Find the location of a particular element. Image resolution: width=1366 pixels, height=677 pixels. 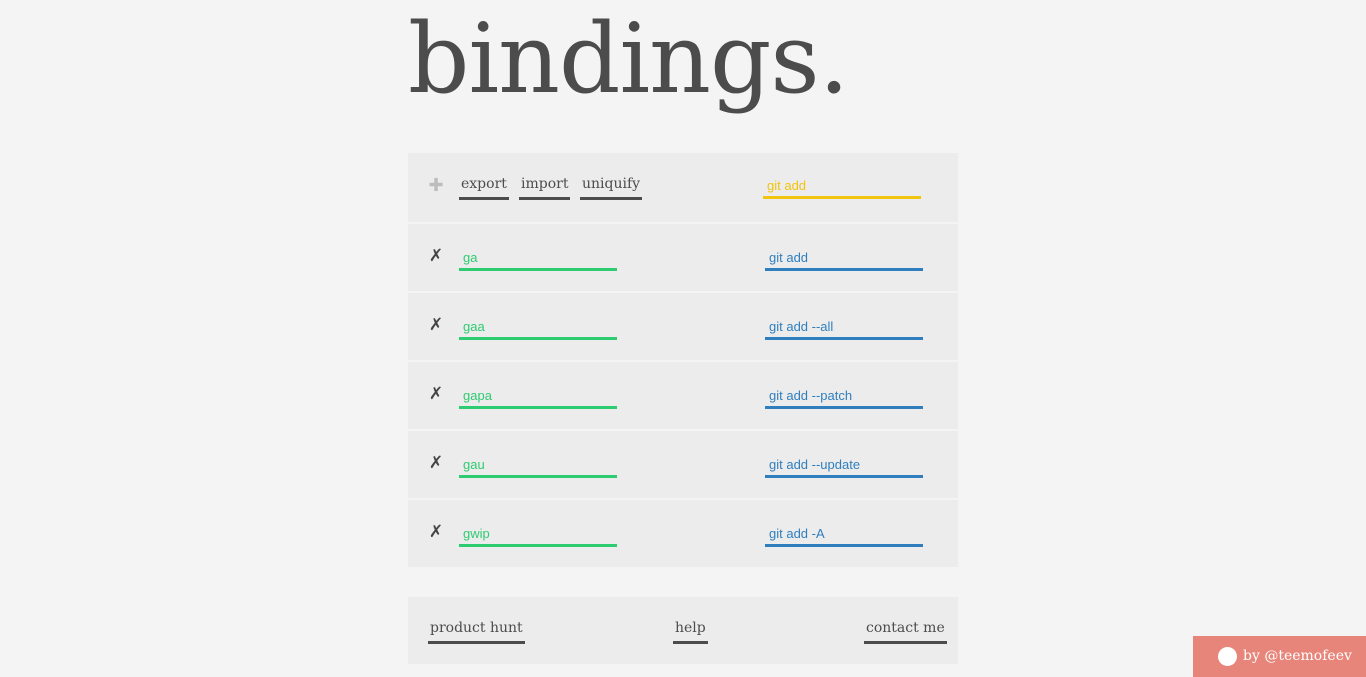

footer: product hunt help contact me is located at coordinates (683, 630).